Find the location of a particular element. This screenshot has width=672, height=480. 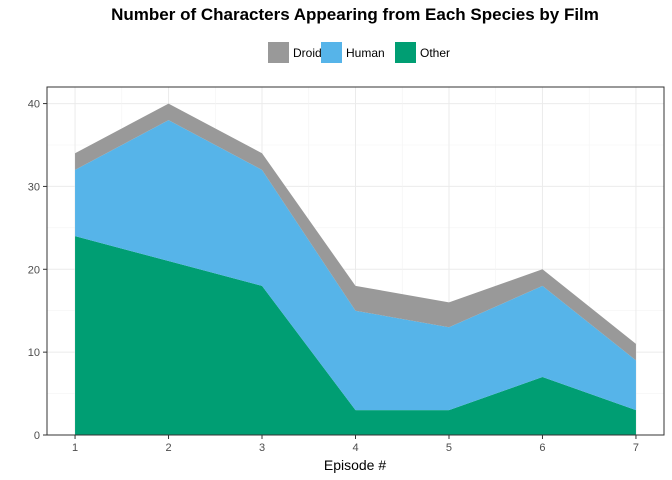

y-tick-label: 10 is located at coordinates (34, 353).